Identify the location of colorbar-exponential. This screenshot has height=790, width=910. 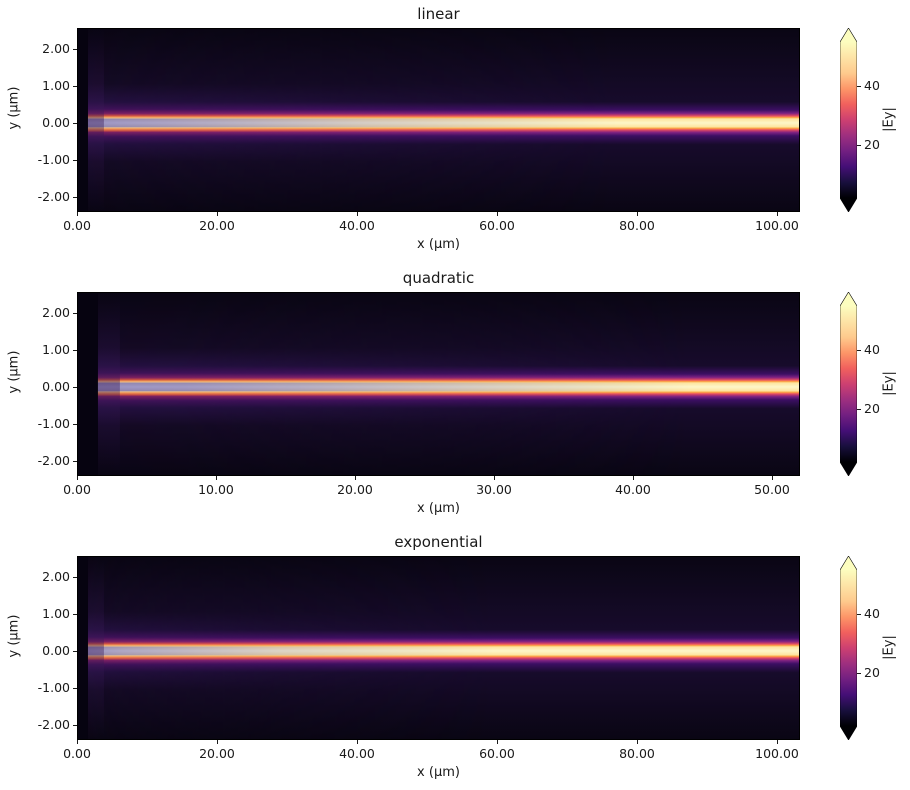
(848, 648).